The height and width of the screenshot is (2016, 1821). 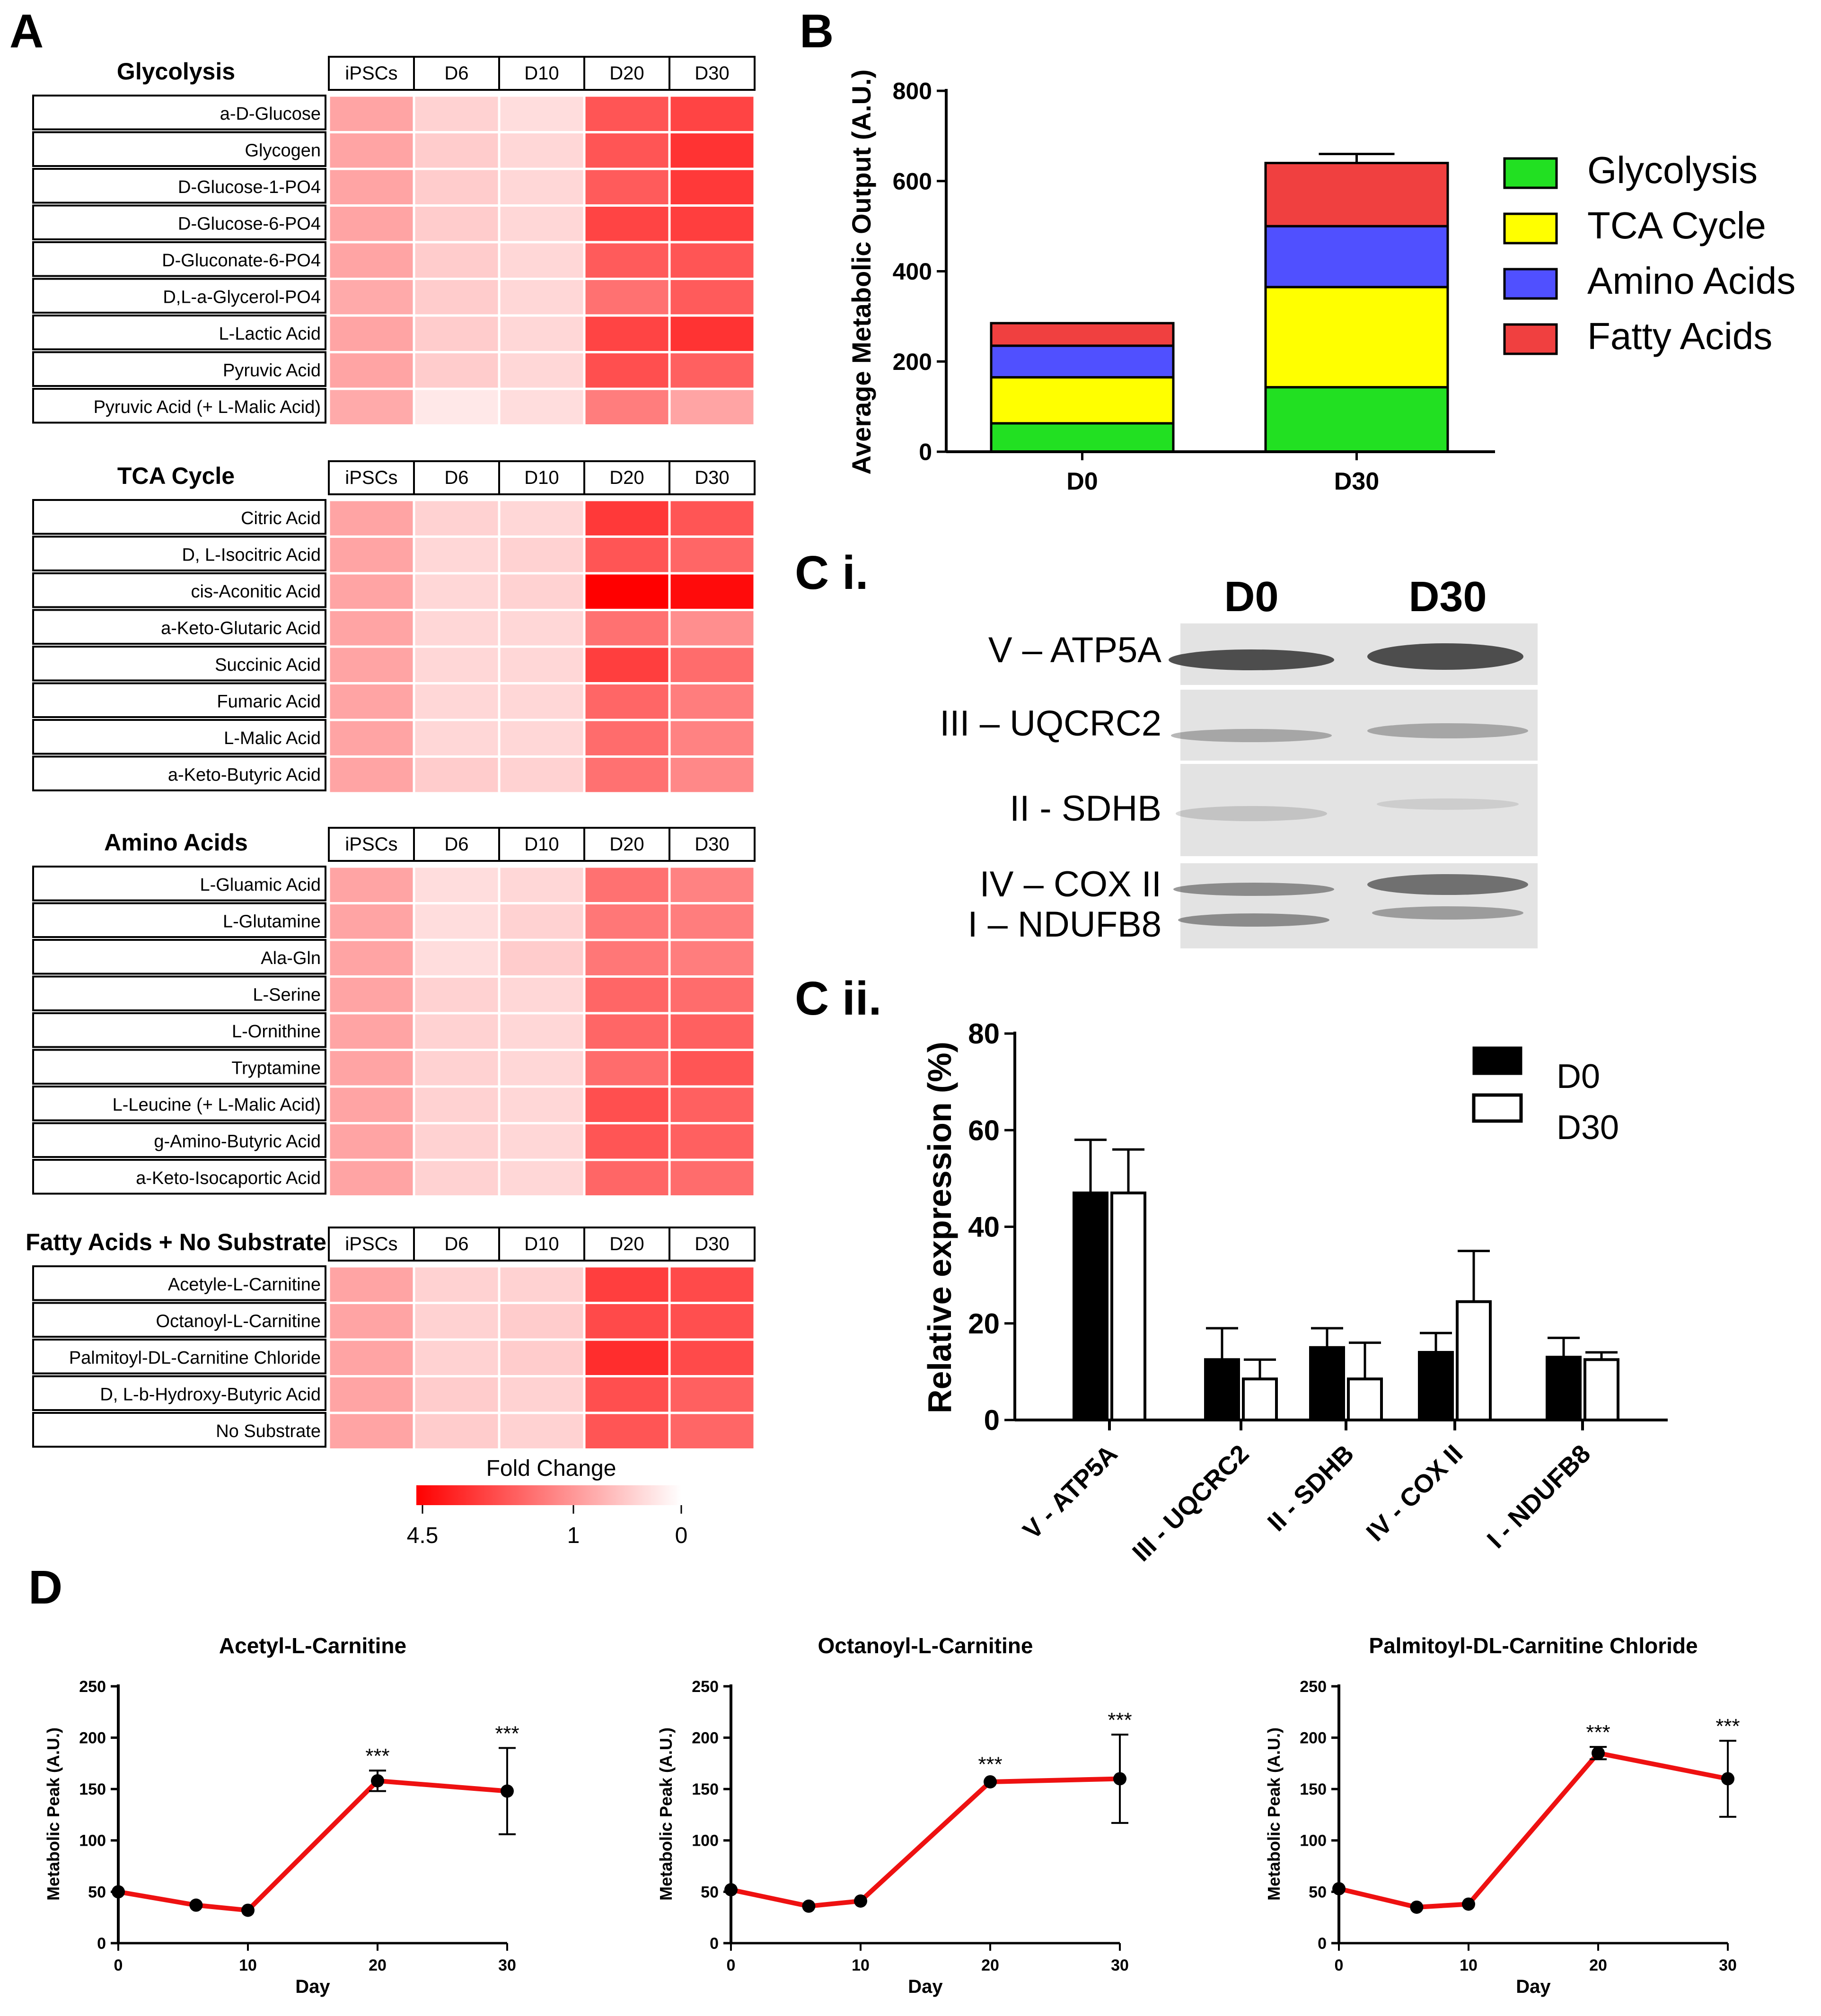 I want to click on y-tick-label: 800, so click(x=912, y=91).